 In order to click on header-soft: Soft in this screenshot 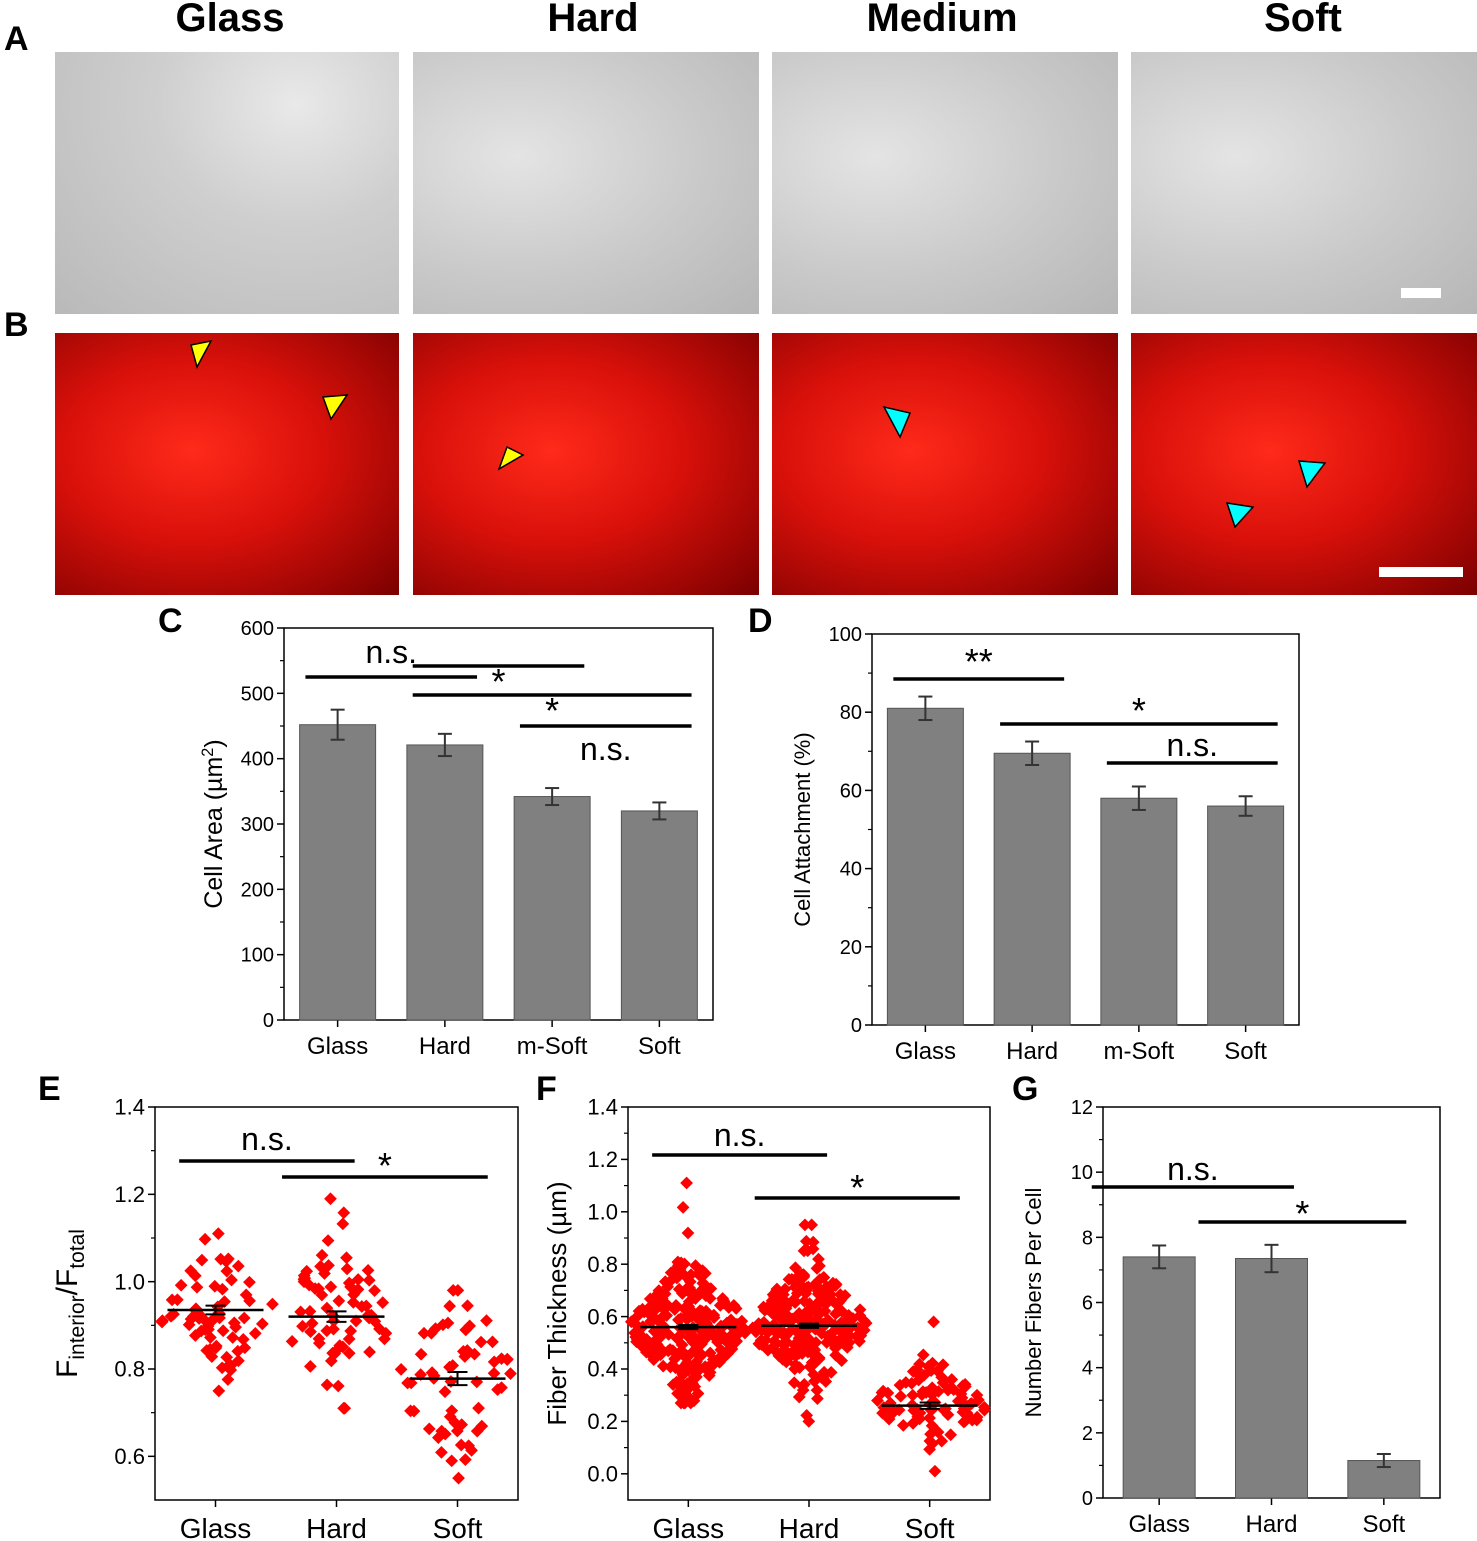, I will do `click(1303, 20)`.